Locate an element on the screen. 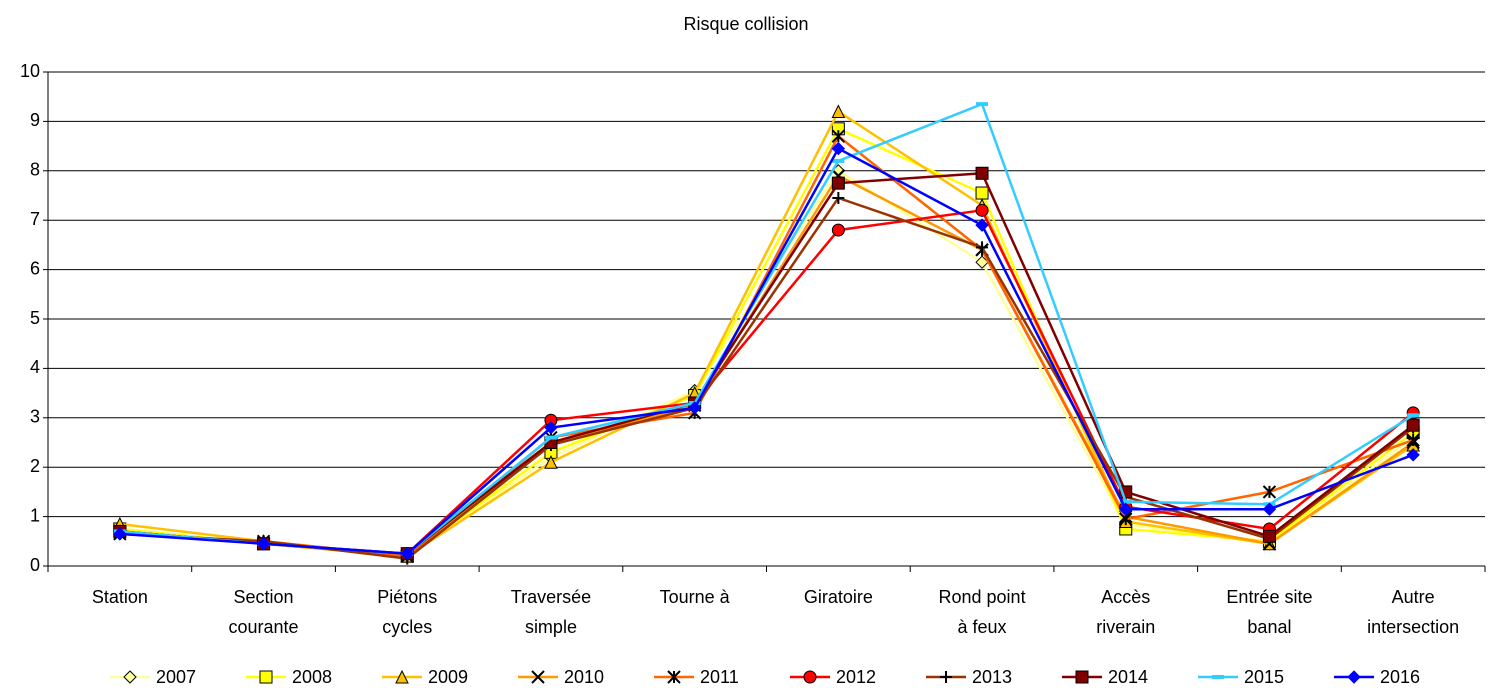  x-tick-line: banal is located at coordinates (1269, 627).